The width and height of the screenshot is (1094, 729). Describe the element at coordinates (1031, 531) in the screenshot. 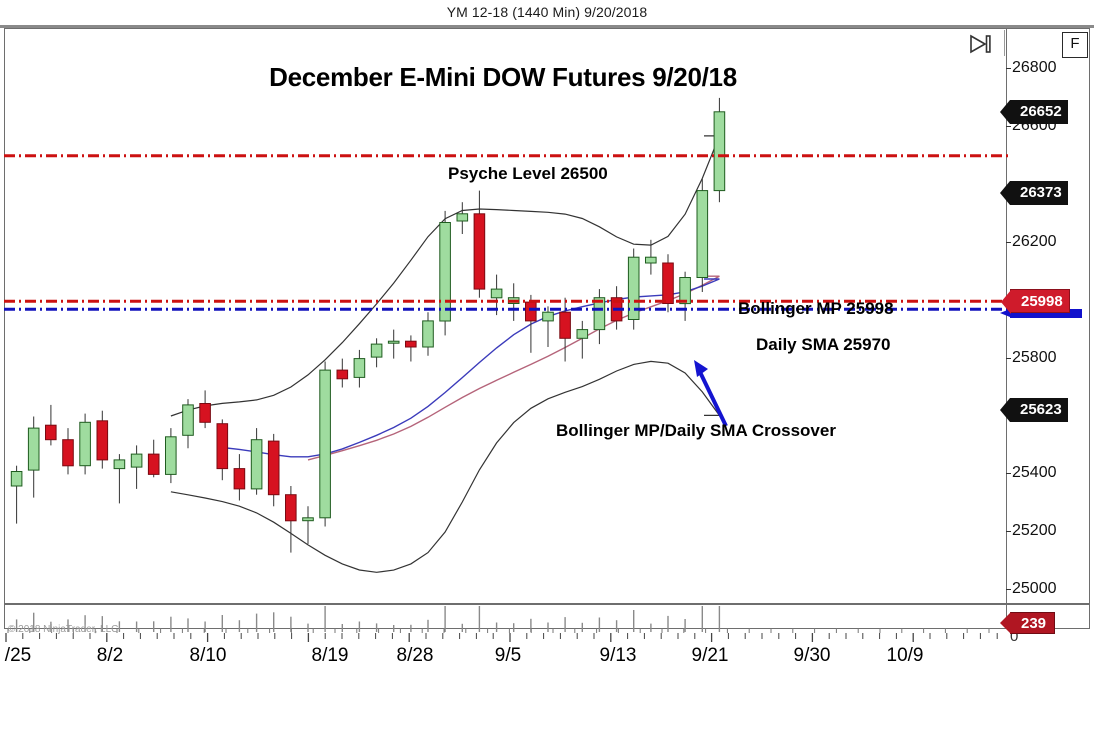

I see `price-tick-25200: 25200` at that location.